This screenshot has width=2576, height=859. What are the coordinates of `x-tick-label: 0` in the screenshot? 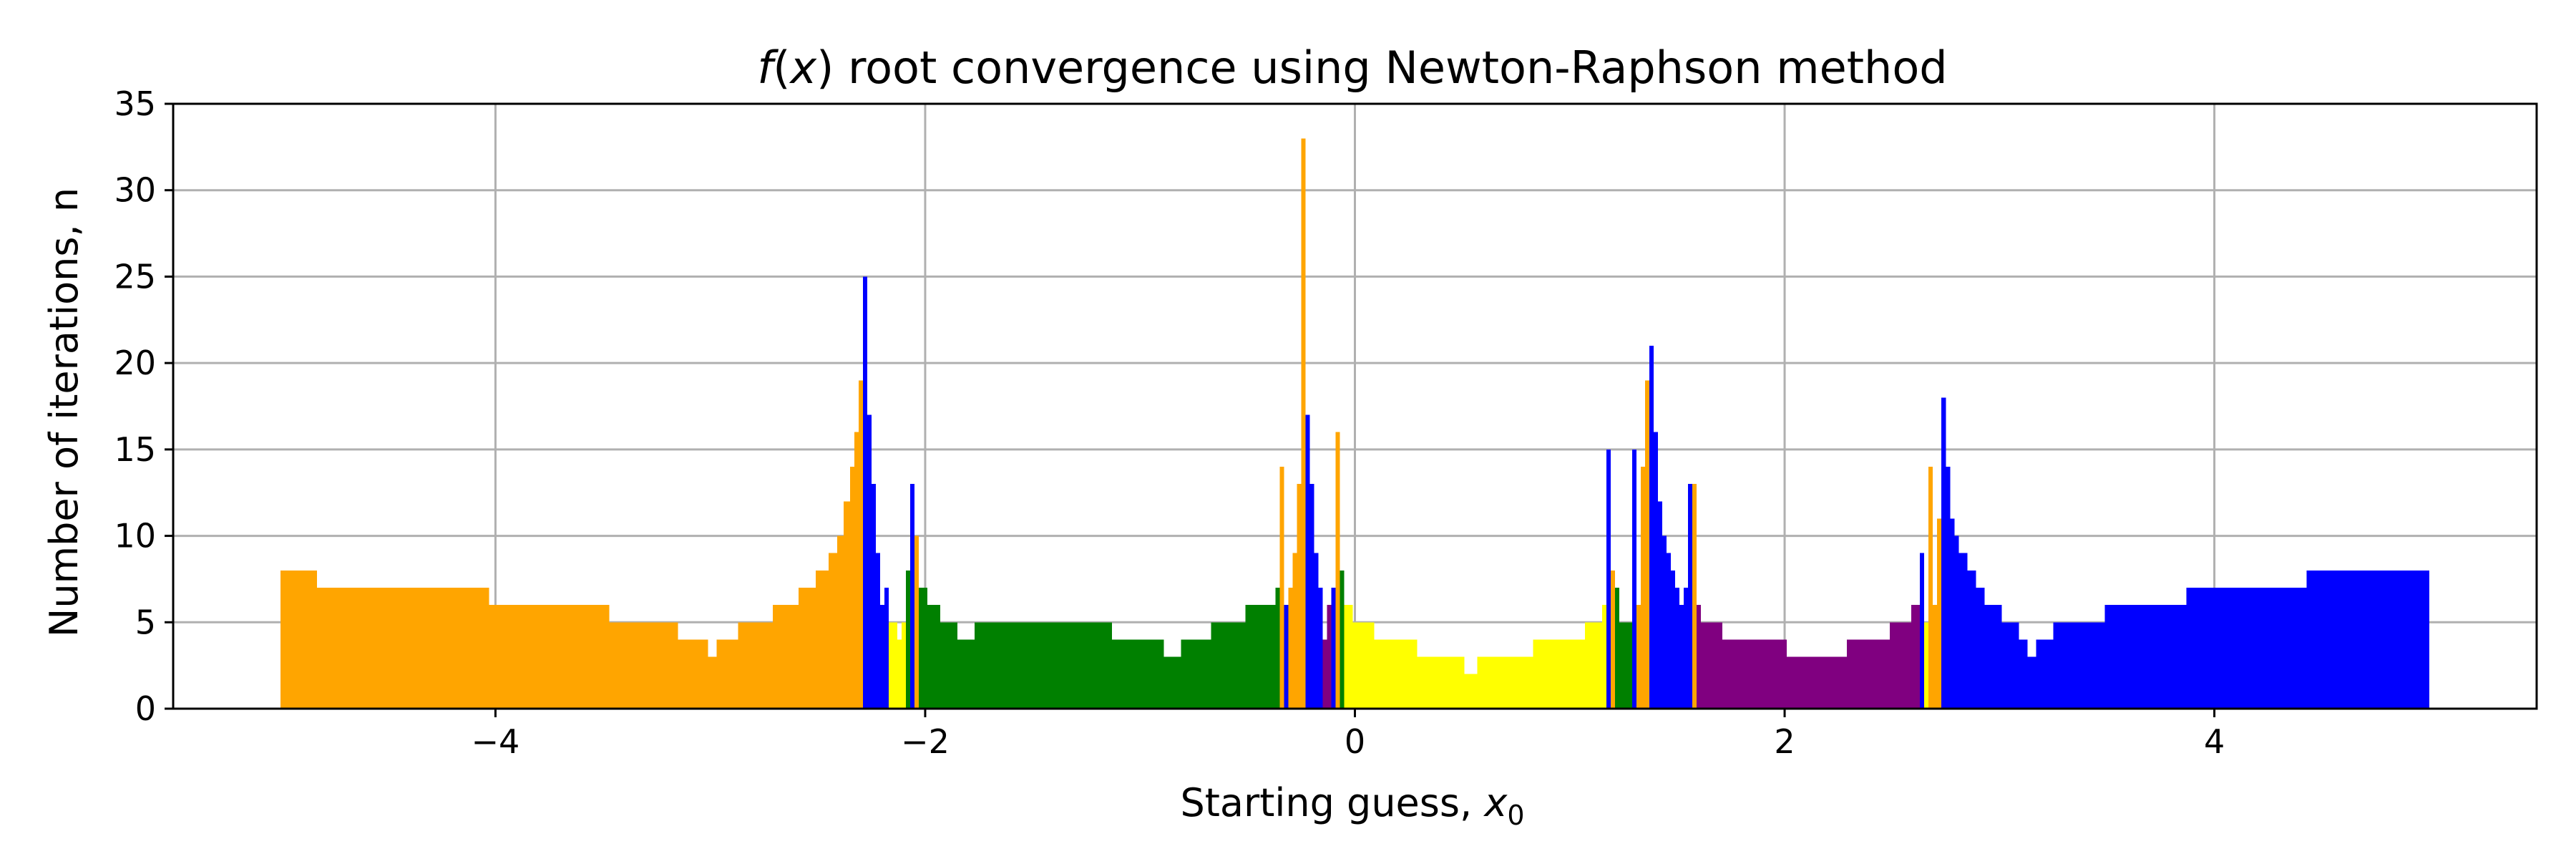 It's located at (1355, 741).